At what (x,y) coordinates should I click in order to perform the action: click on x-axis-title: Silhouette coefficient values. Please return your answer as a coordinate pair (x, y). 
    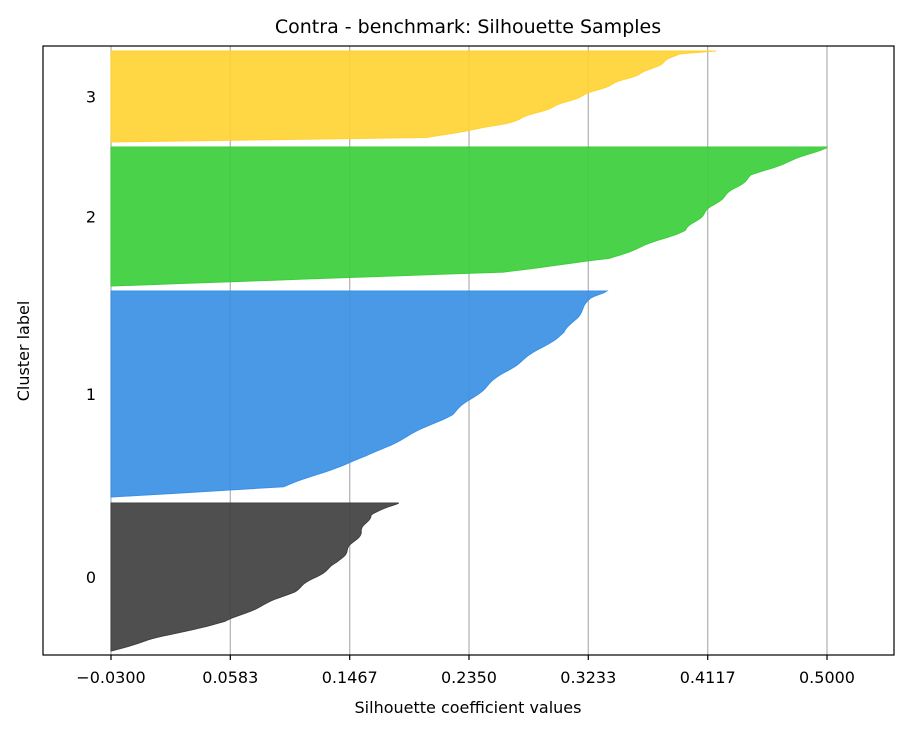
    Looking at the image, I should click on (468, 707).